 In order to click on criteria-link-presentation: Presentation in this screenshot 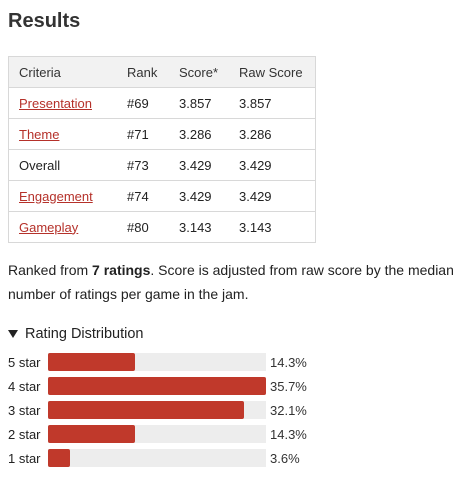, I will do `click(55, 103)`.